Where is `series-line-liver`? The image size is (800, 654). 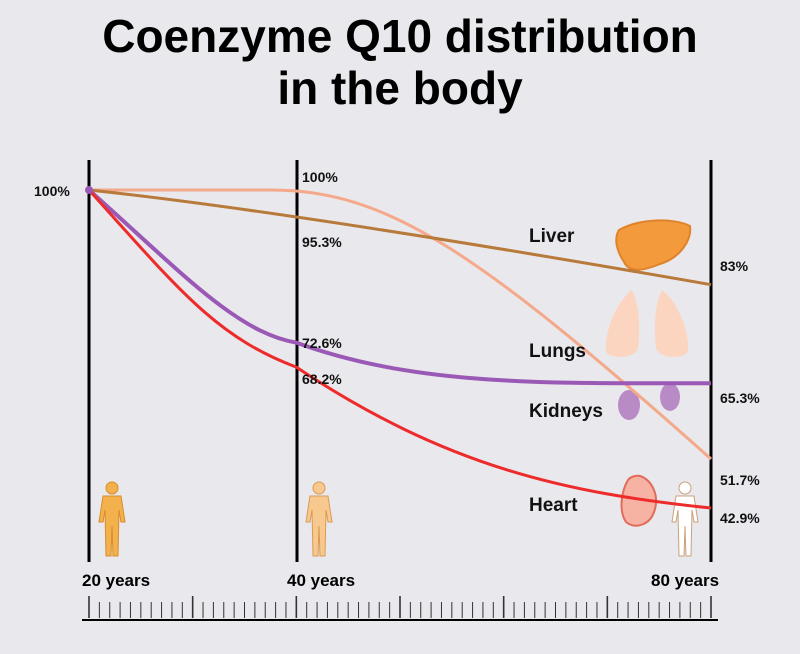 series-line-liver is located at coordinates (400, 237).